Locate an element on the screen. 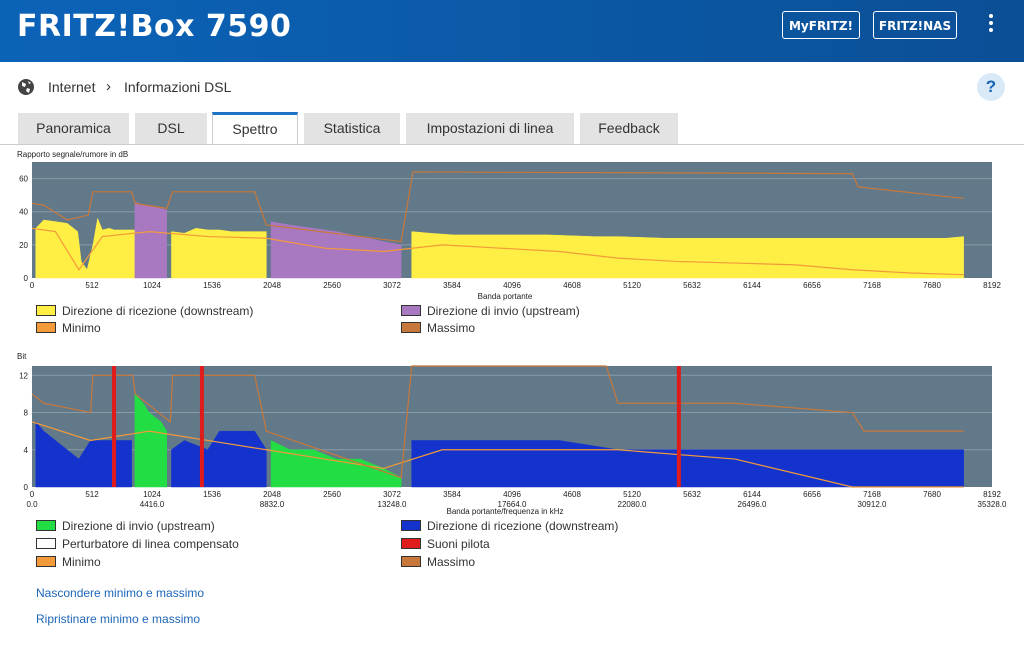 The width and height of the screenshot is (1024, 655). snr-xtick-label: 512 is located at coordinates (92, 285).